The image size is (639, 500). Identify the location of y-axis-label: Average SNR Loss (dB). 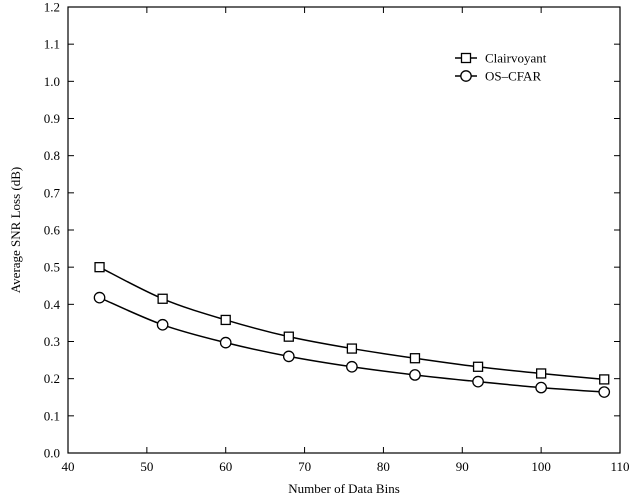
(15, 230).